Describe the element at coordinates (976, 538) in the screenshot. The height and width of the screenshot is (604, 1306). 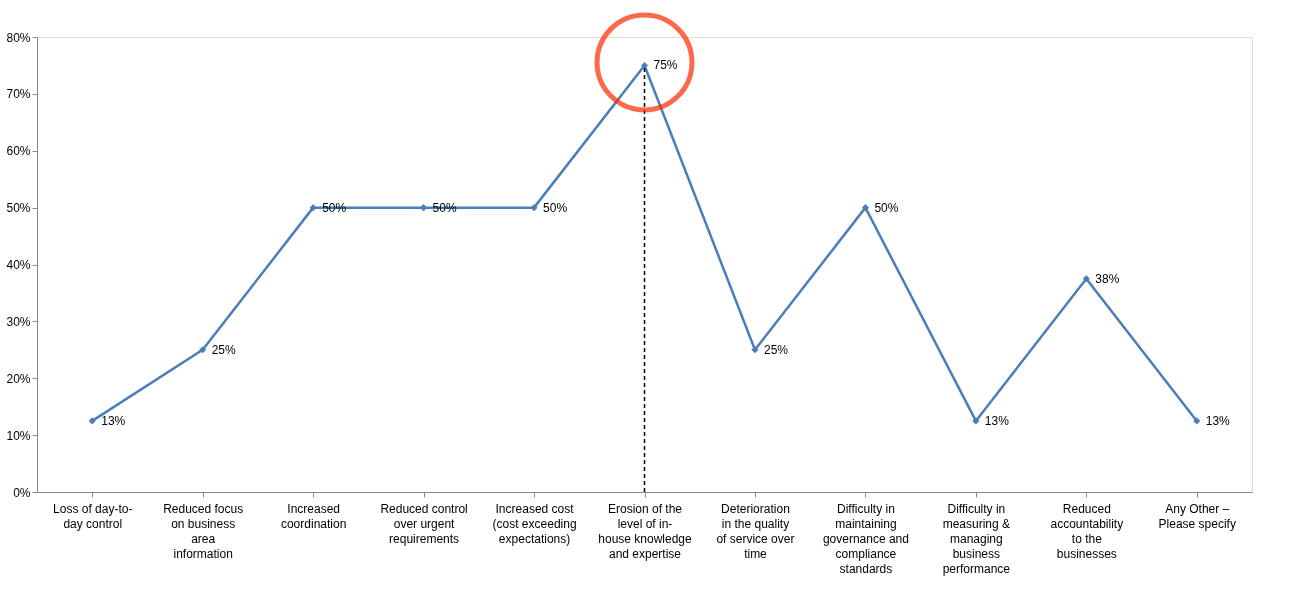
I see `x-tick-label: Difficulty in measuring & managing business performance` at that location.